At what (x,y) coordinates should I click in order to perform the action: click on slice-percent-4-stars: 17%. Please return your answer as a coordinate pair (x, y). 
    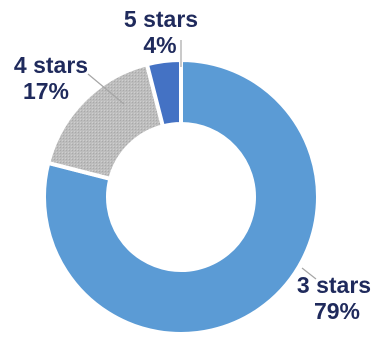
    Looking at the image, I should click on (46, 91).